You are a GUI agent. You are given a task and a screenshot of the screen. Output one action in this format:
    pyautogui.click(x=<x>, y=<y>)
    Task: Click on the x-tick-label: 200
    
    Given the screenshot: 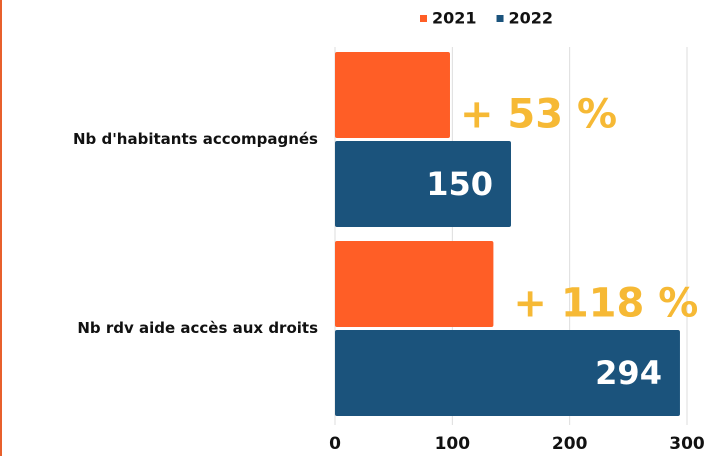 What is the action you would take?
    pyautogui.click(x=570, y=444)
    